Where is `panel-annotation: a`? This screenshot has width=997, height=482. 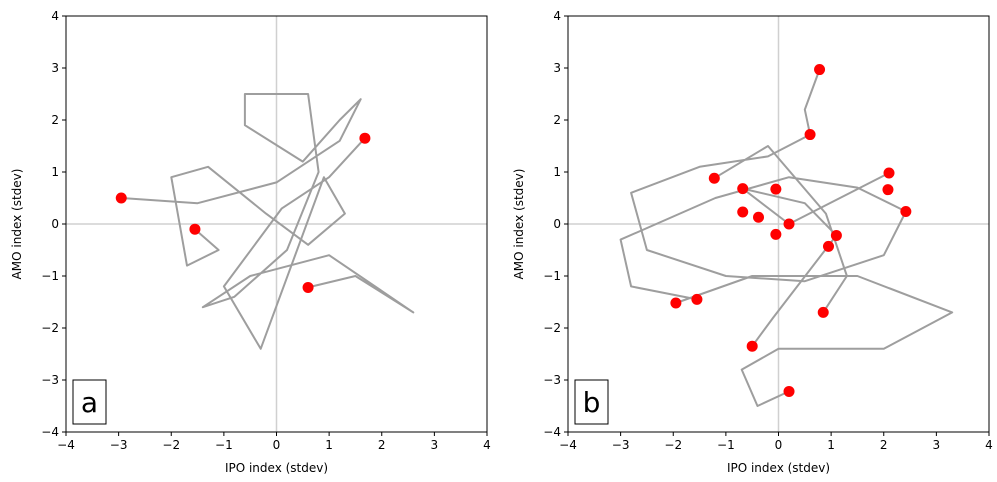
panel-annotation: a is located at coordinates (89, 402).